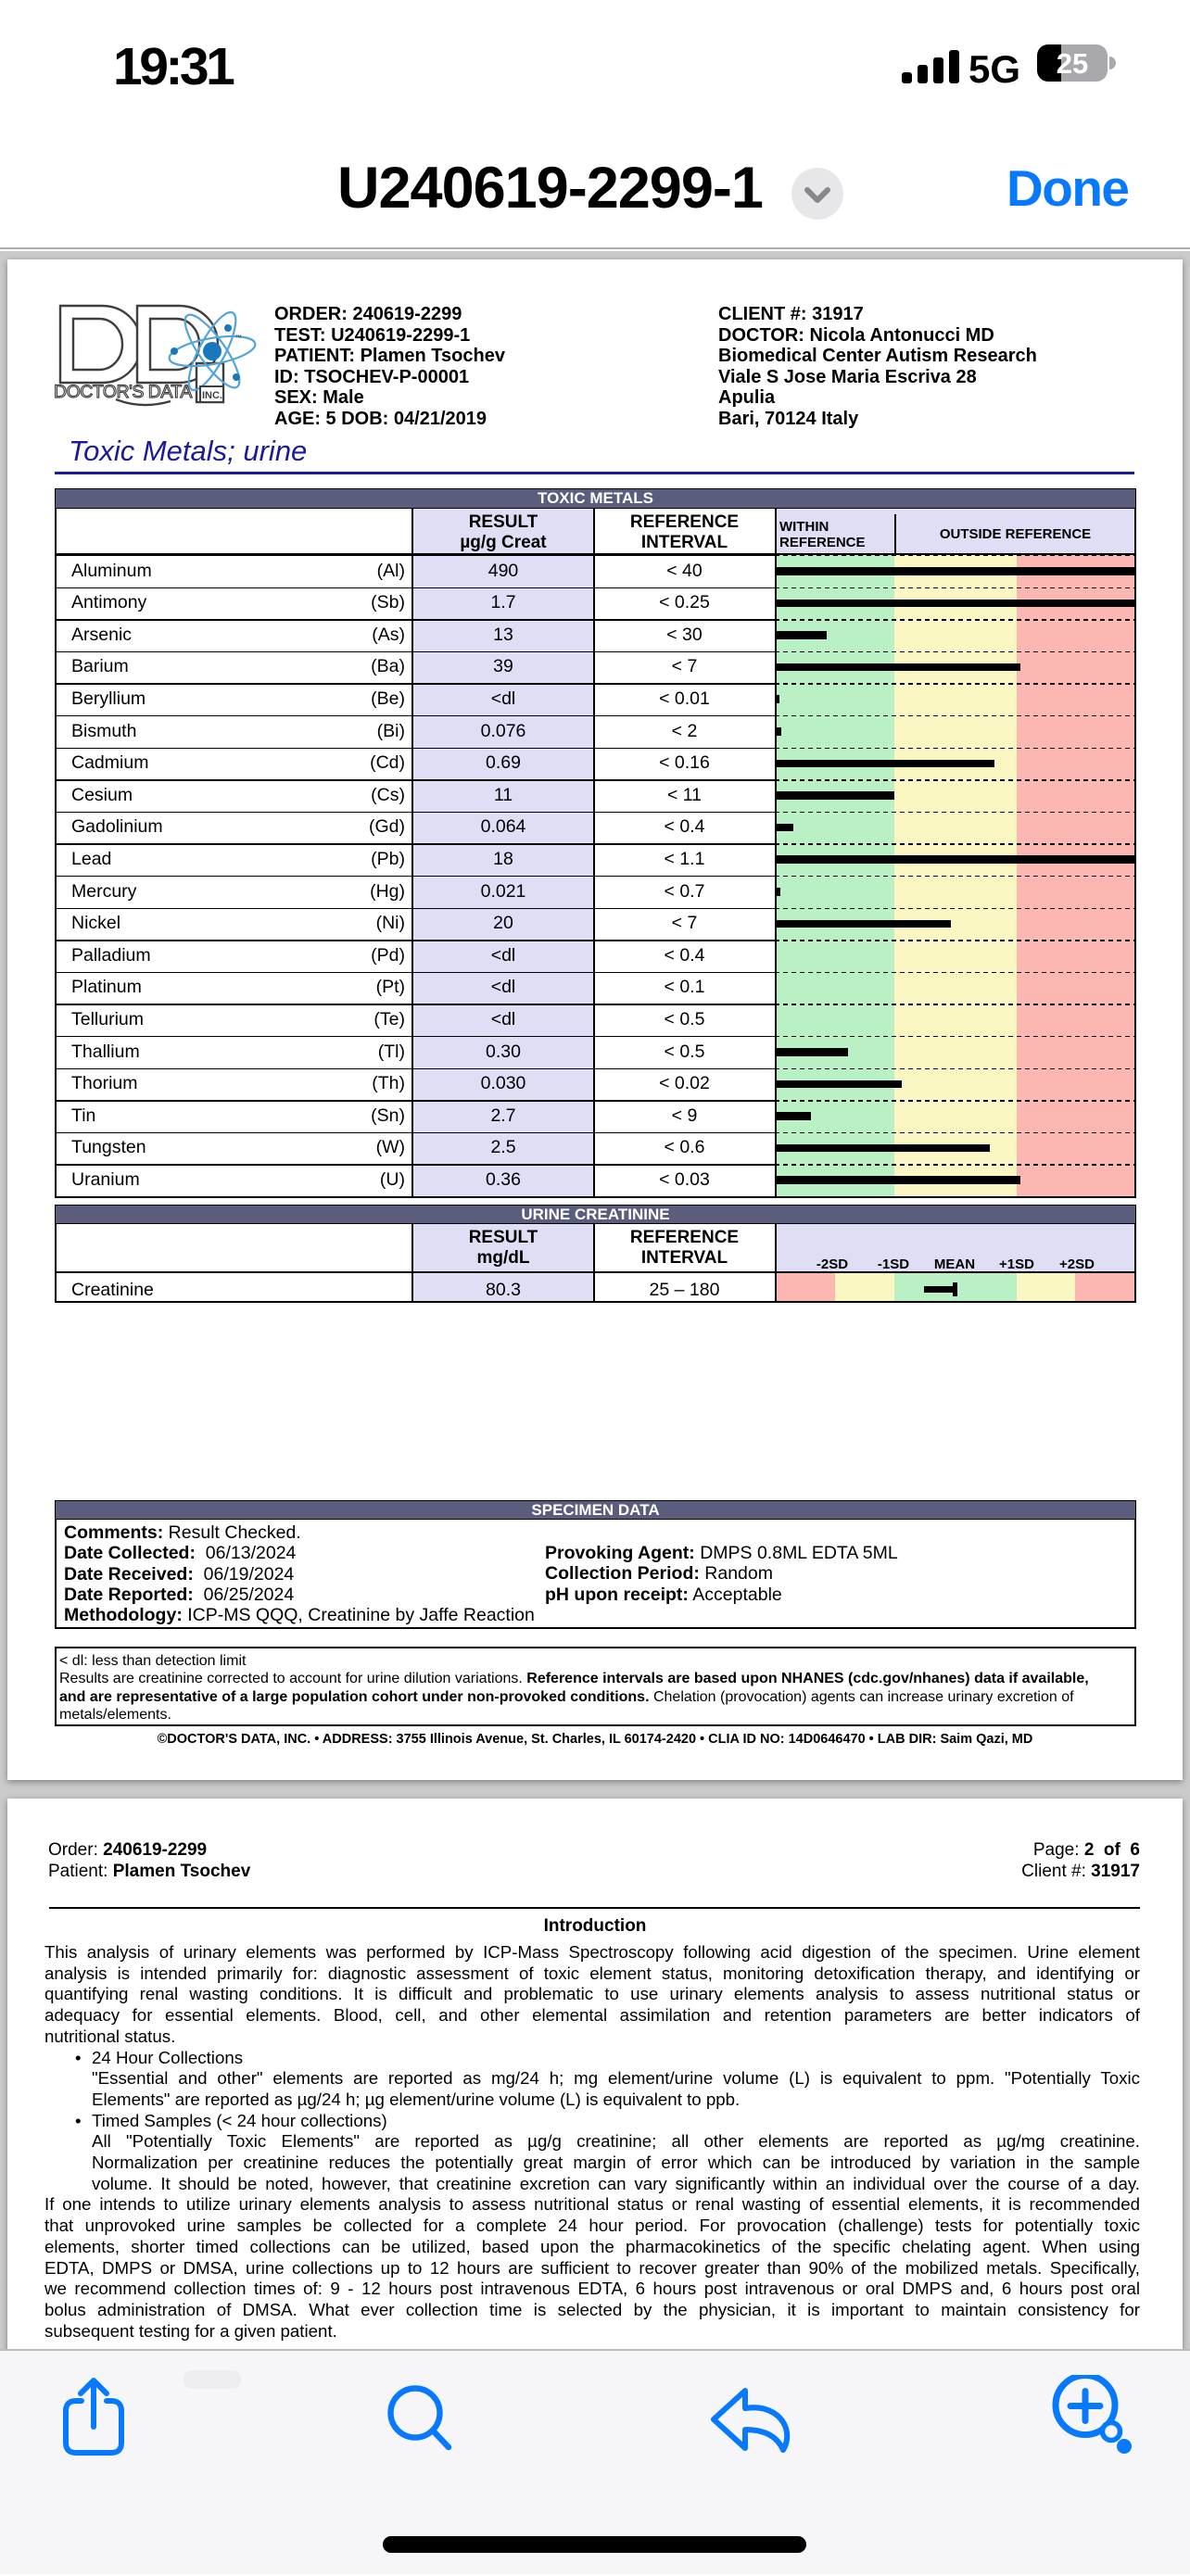 The width and height of the screenshot is (1190, 2576). I want to click on svg-text: ™, so click(238, 338).